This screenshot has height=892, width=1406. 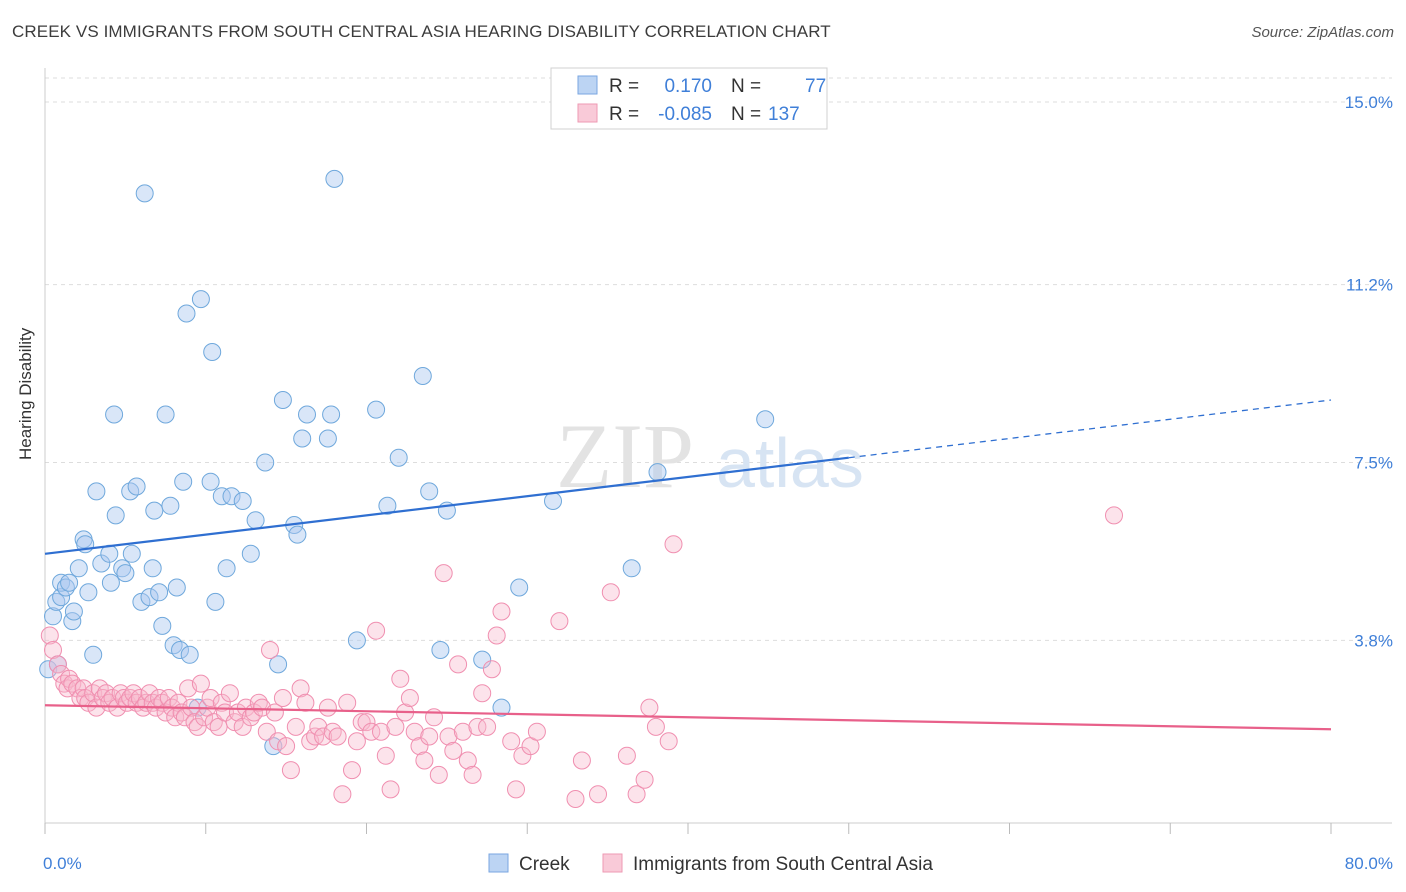 What do you see at coordinates (688, 717) in the screenshot?
I see `immigrants-trend-line` at bounding box center [688, 717].